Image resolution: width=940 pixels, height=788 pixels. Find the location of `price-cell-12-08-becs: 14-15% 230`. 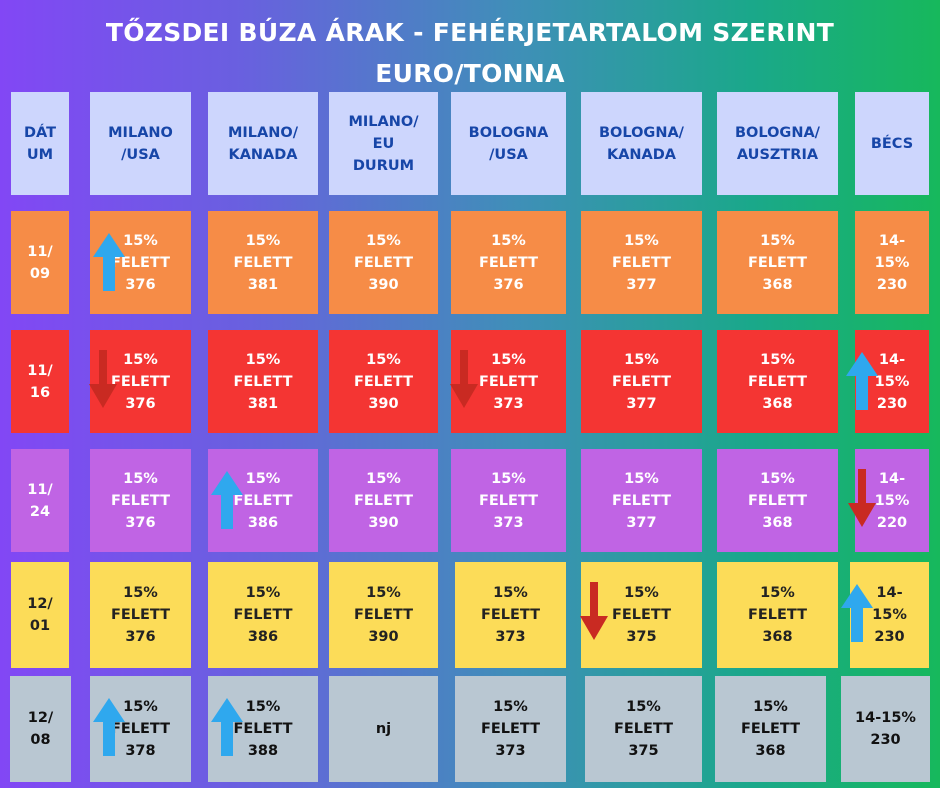

price-cell-12-08-becs: 14-15% 230 is located at coordinates (885, 729).